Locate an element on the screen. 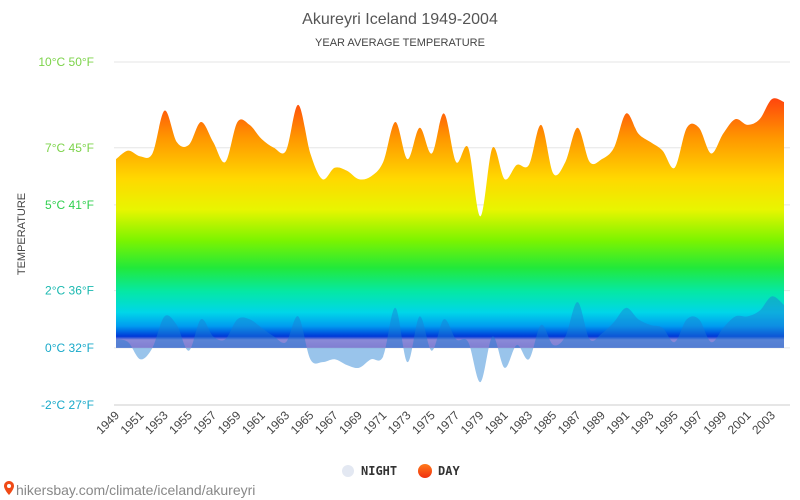  x-tick-label: 1961 is located at coordinates (253, 422).